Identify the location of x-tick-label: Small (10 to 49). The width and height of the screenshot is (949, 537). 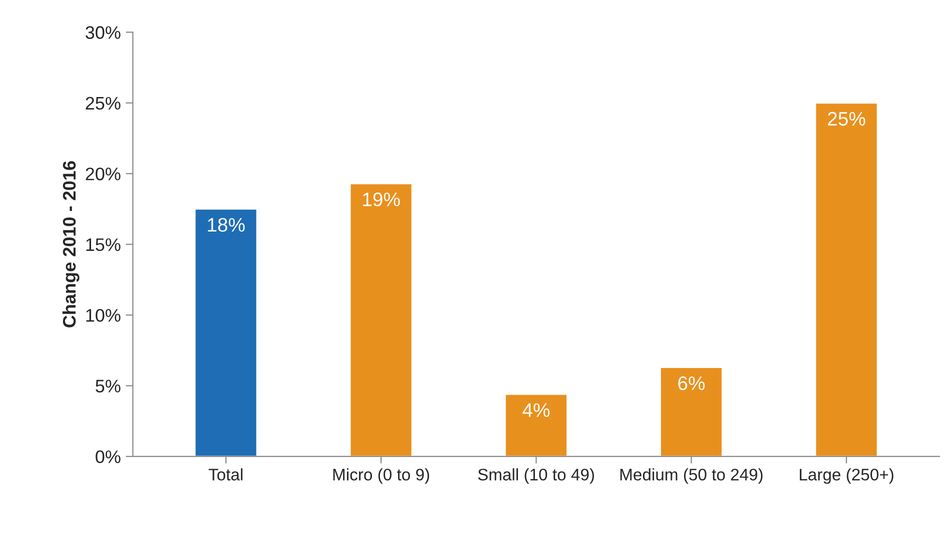
(536, 476).